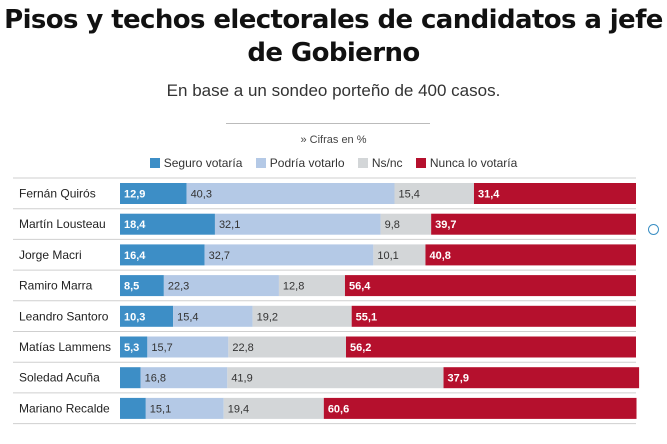 The image size is (667, 444). What do you see at coordinates (59, 378) in the screenshot?
I see `category-label: Soledad Acuña` at bounding box center [59, 378].